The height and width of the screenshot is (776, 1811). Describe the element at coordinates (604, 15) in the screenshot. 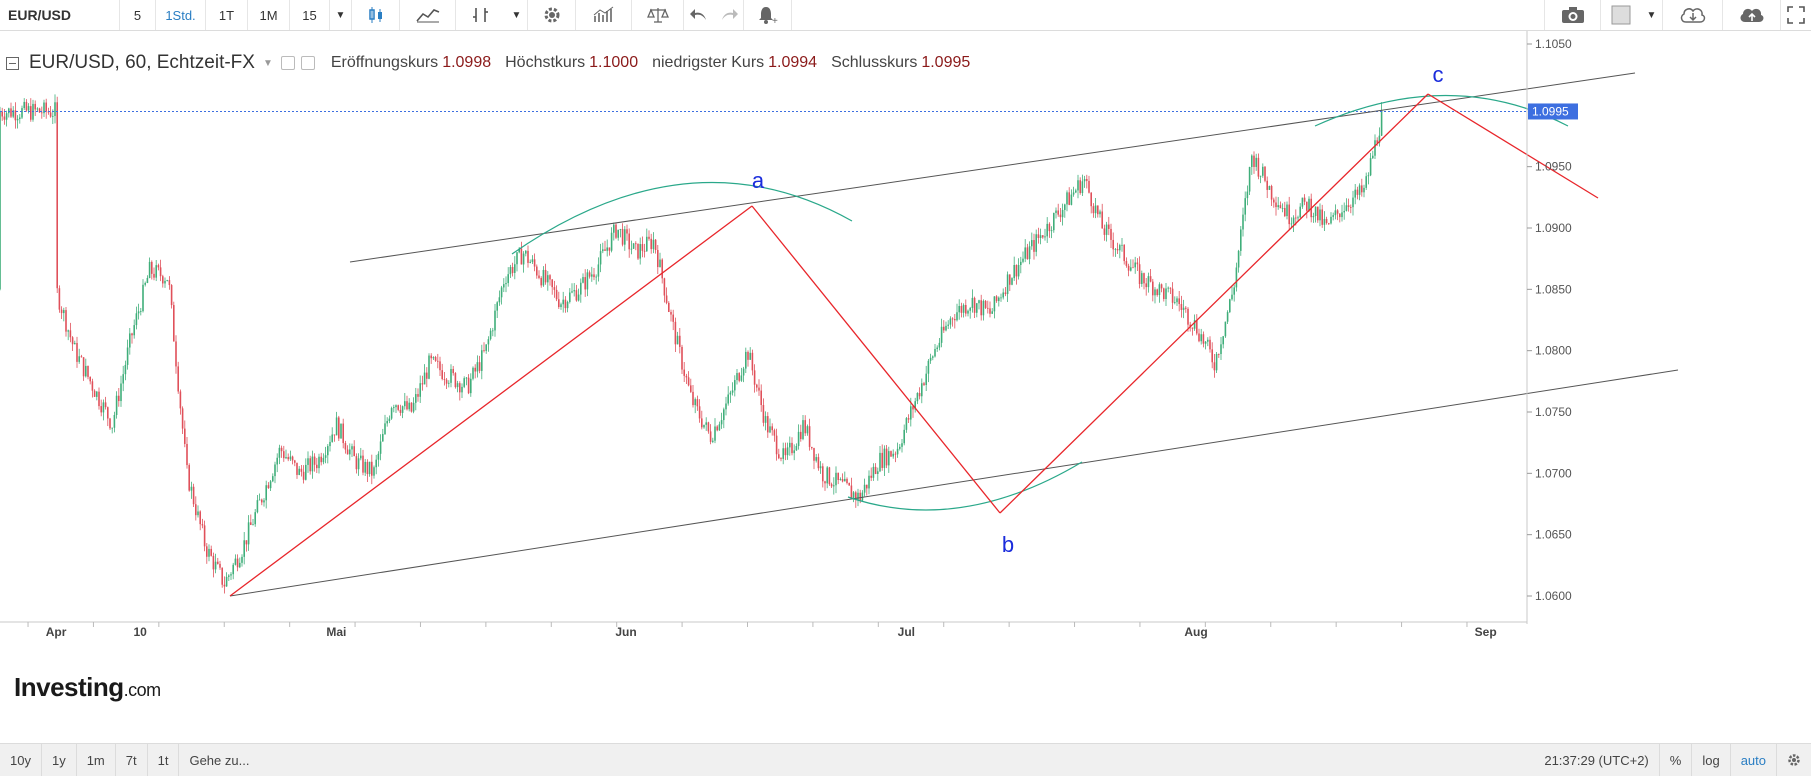

I see `bar-chart-icon` at that location.